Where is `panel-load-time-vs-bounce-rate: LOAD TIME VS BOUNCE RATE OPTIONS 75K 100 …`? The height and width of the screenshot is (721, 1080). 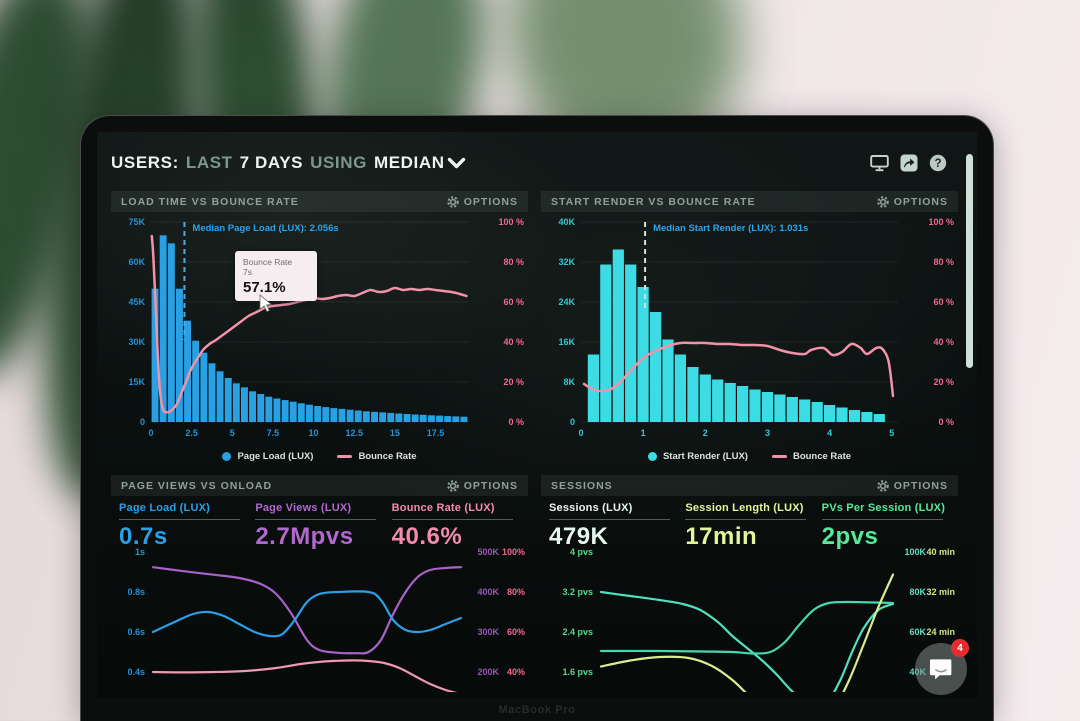
panel-load-time-vs-bounce-rate: LOAD TIME VS BOUNCE RATE OPTIONS 75K 100 … is located at coordinates (319, 327).